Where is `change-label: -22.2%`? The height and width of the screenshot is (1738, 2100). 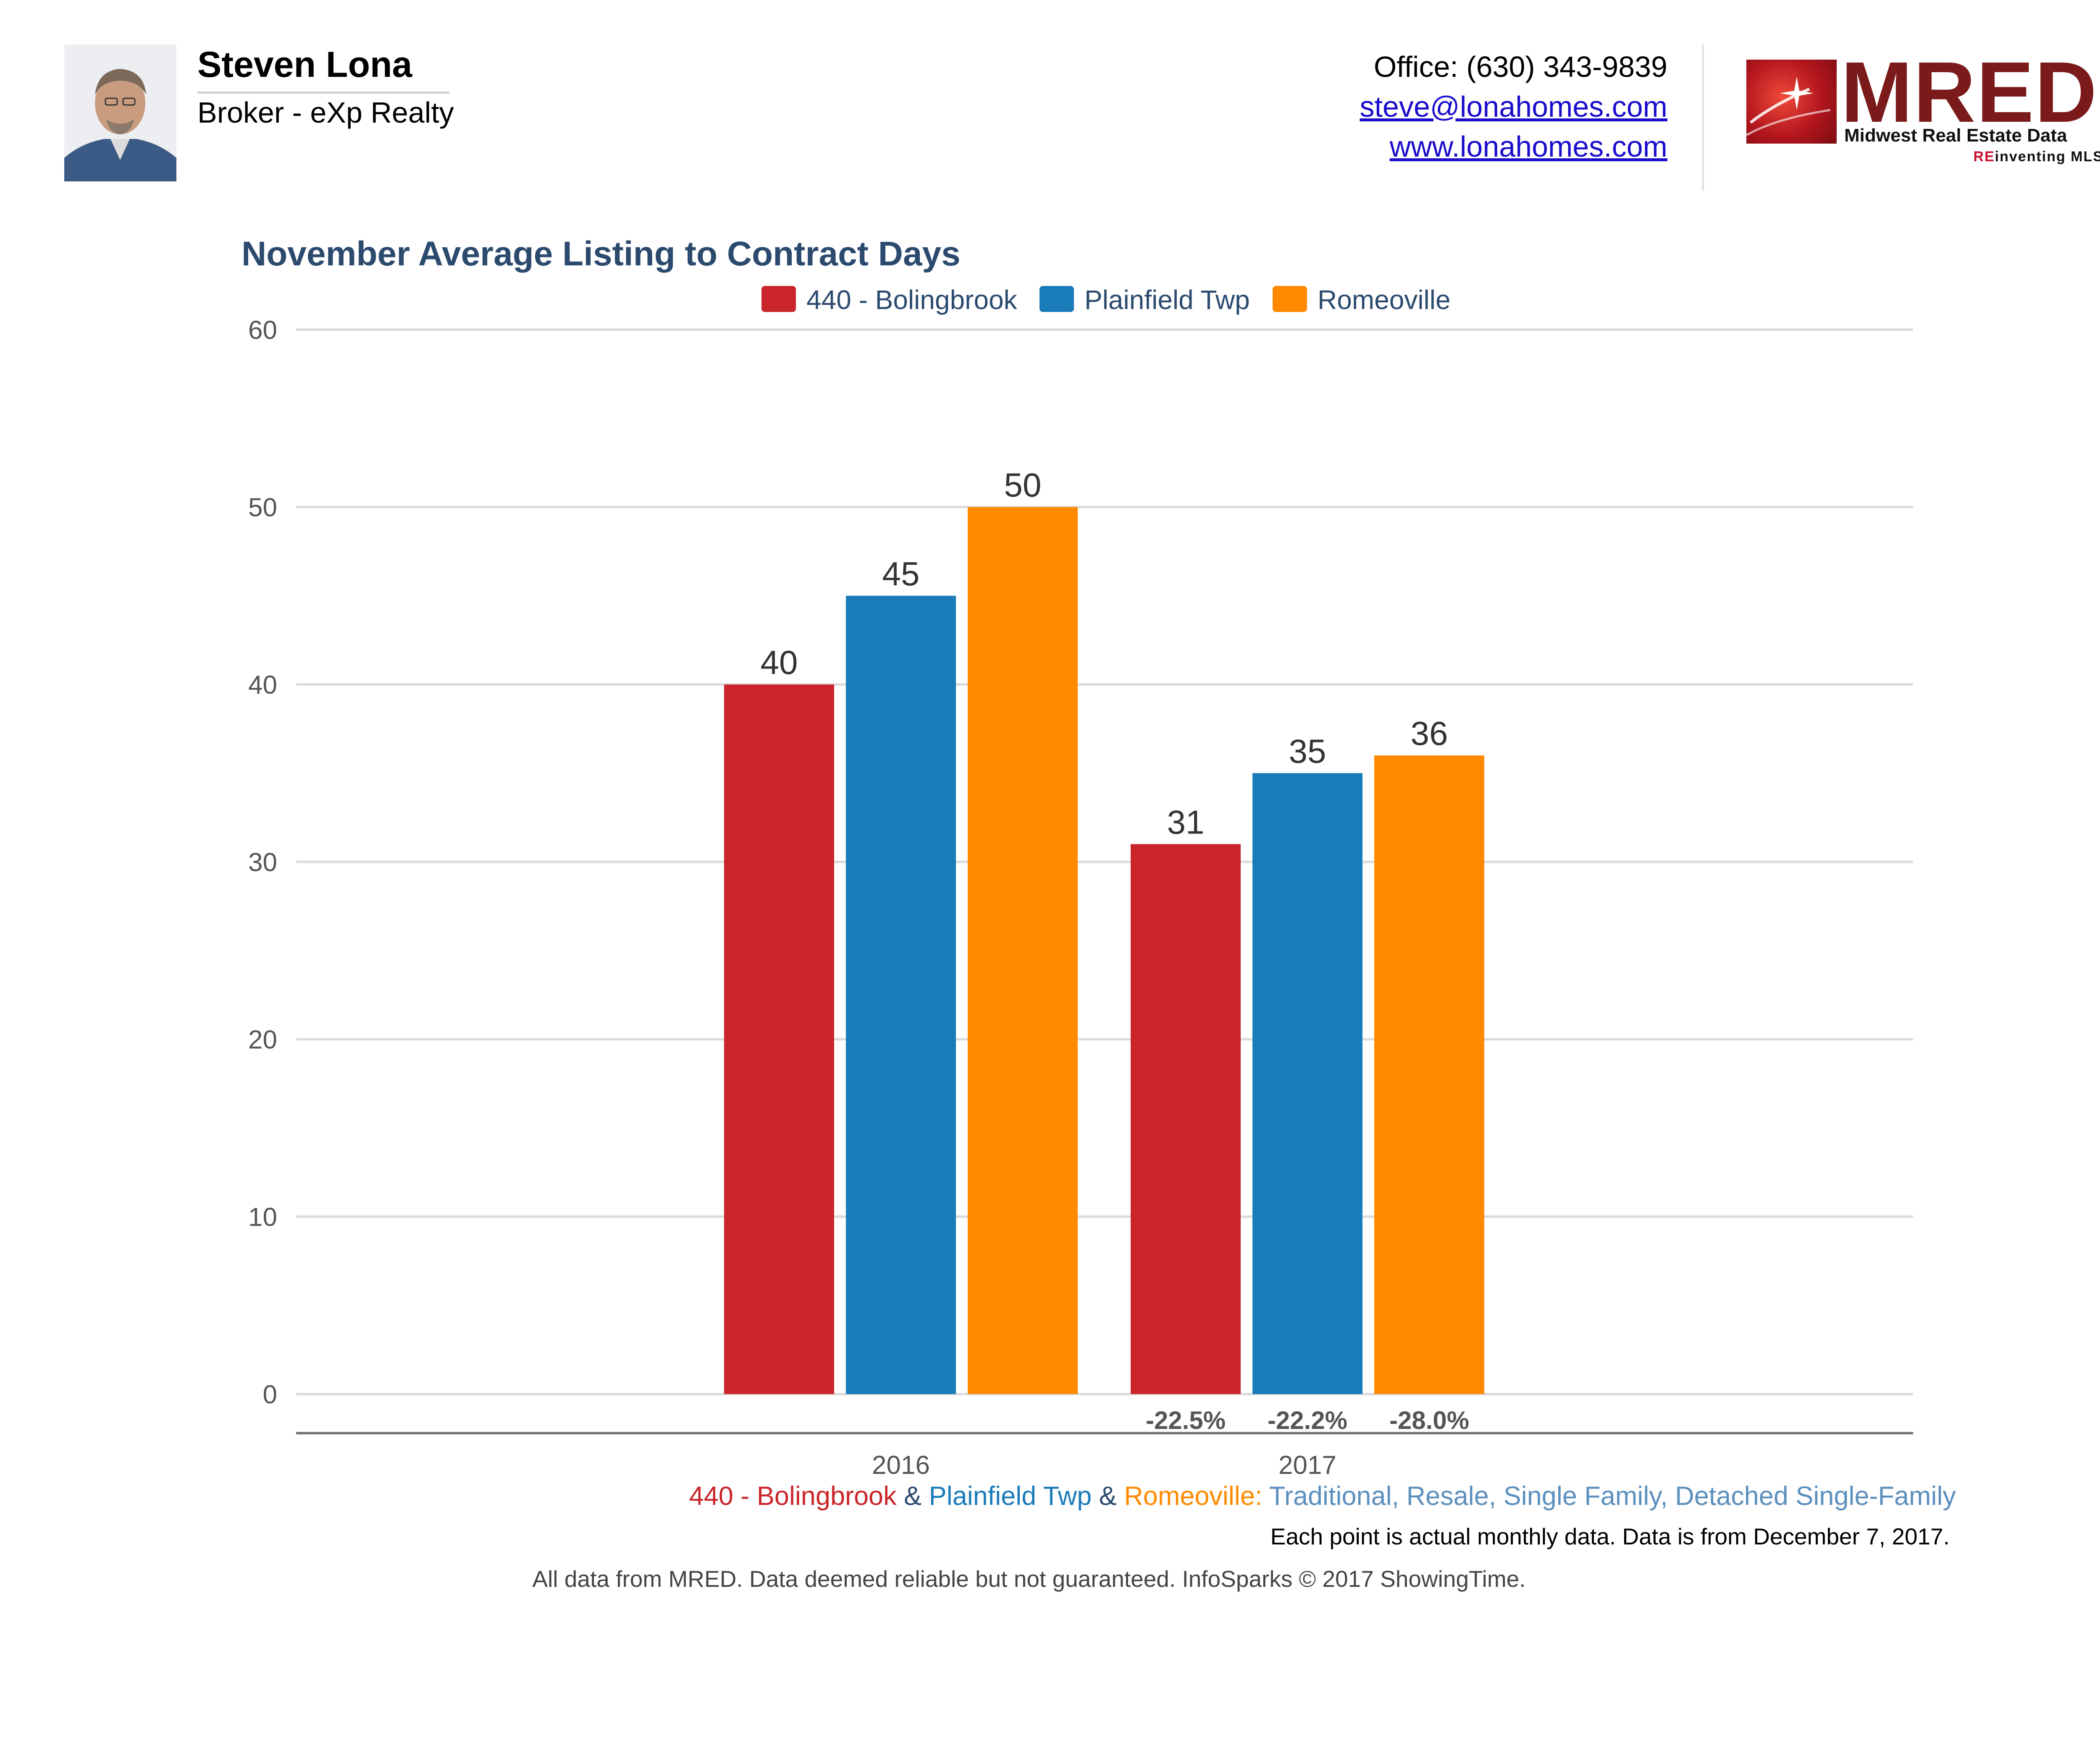
change-label: -22.2% is located at coordinates (1307, 1420).